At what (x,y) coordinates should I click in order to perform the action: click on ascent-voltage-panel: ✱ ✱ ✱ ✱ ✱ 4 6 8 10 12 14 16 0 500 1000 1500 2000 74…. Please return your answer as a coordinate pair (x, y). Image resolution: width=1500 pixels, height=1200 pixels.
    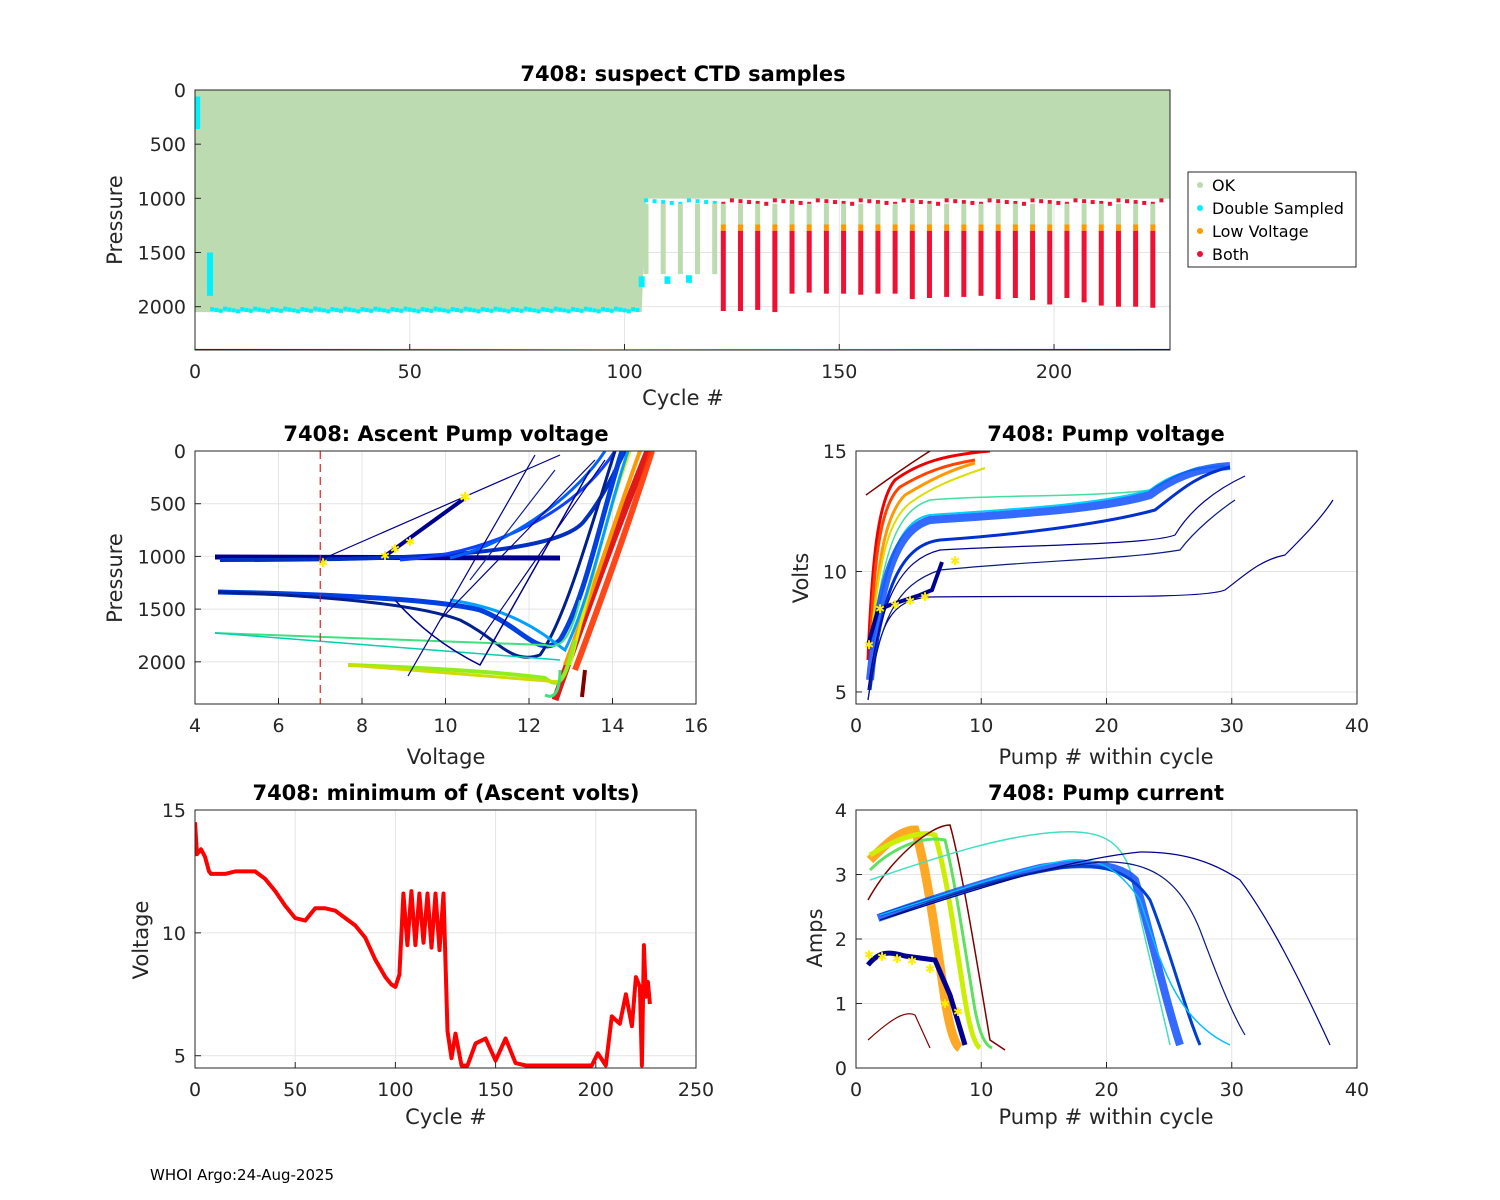
    Looking at the image, I should click on (405, 595).